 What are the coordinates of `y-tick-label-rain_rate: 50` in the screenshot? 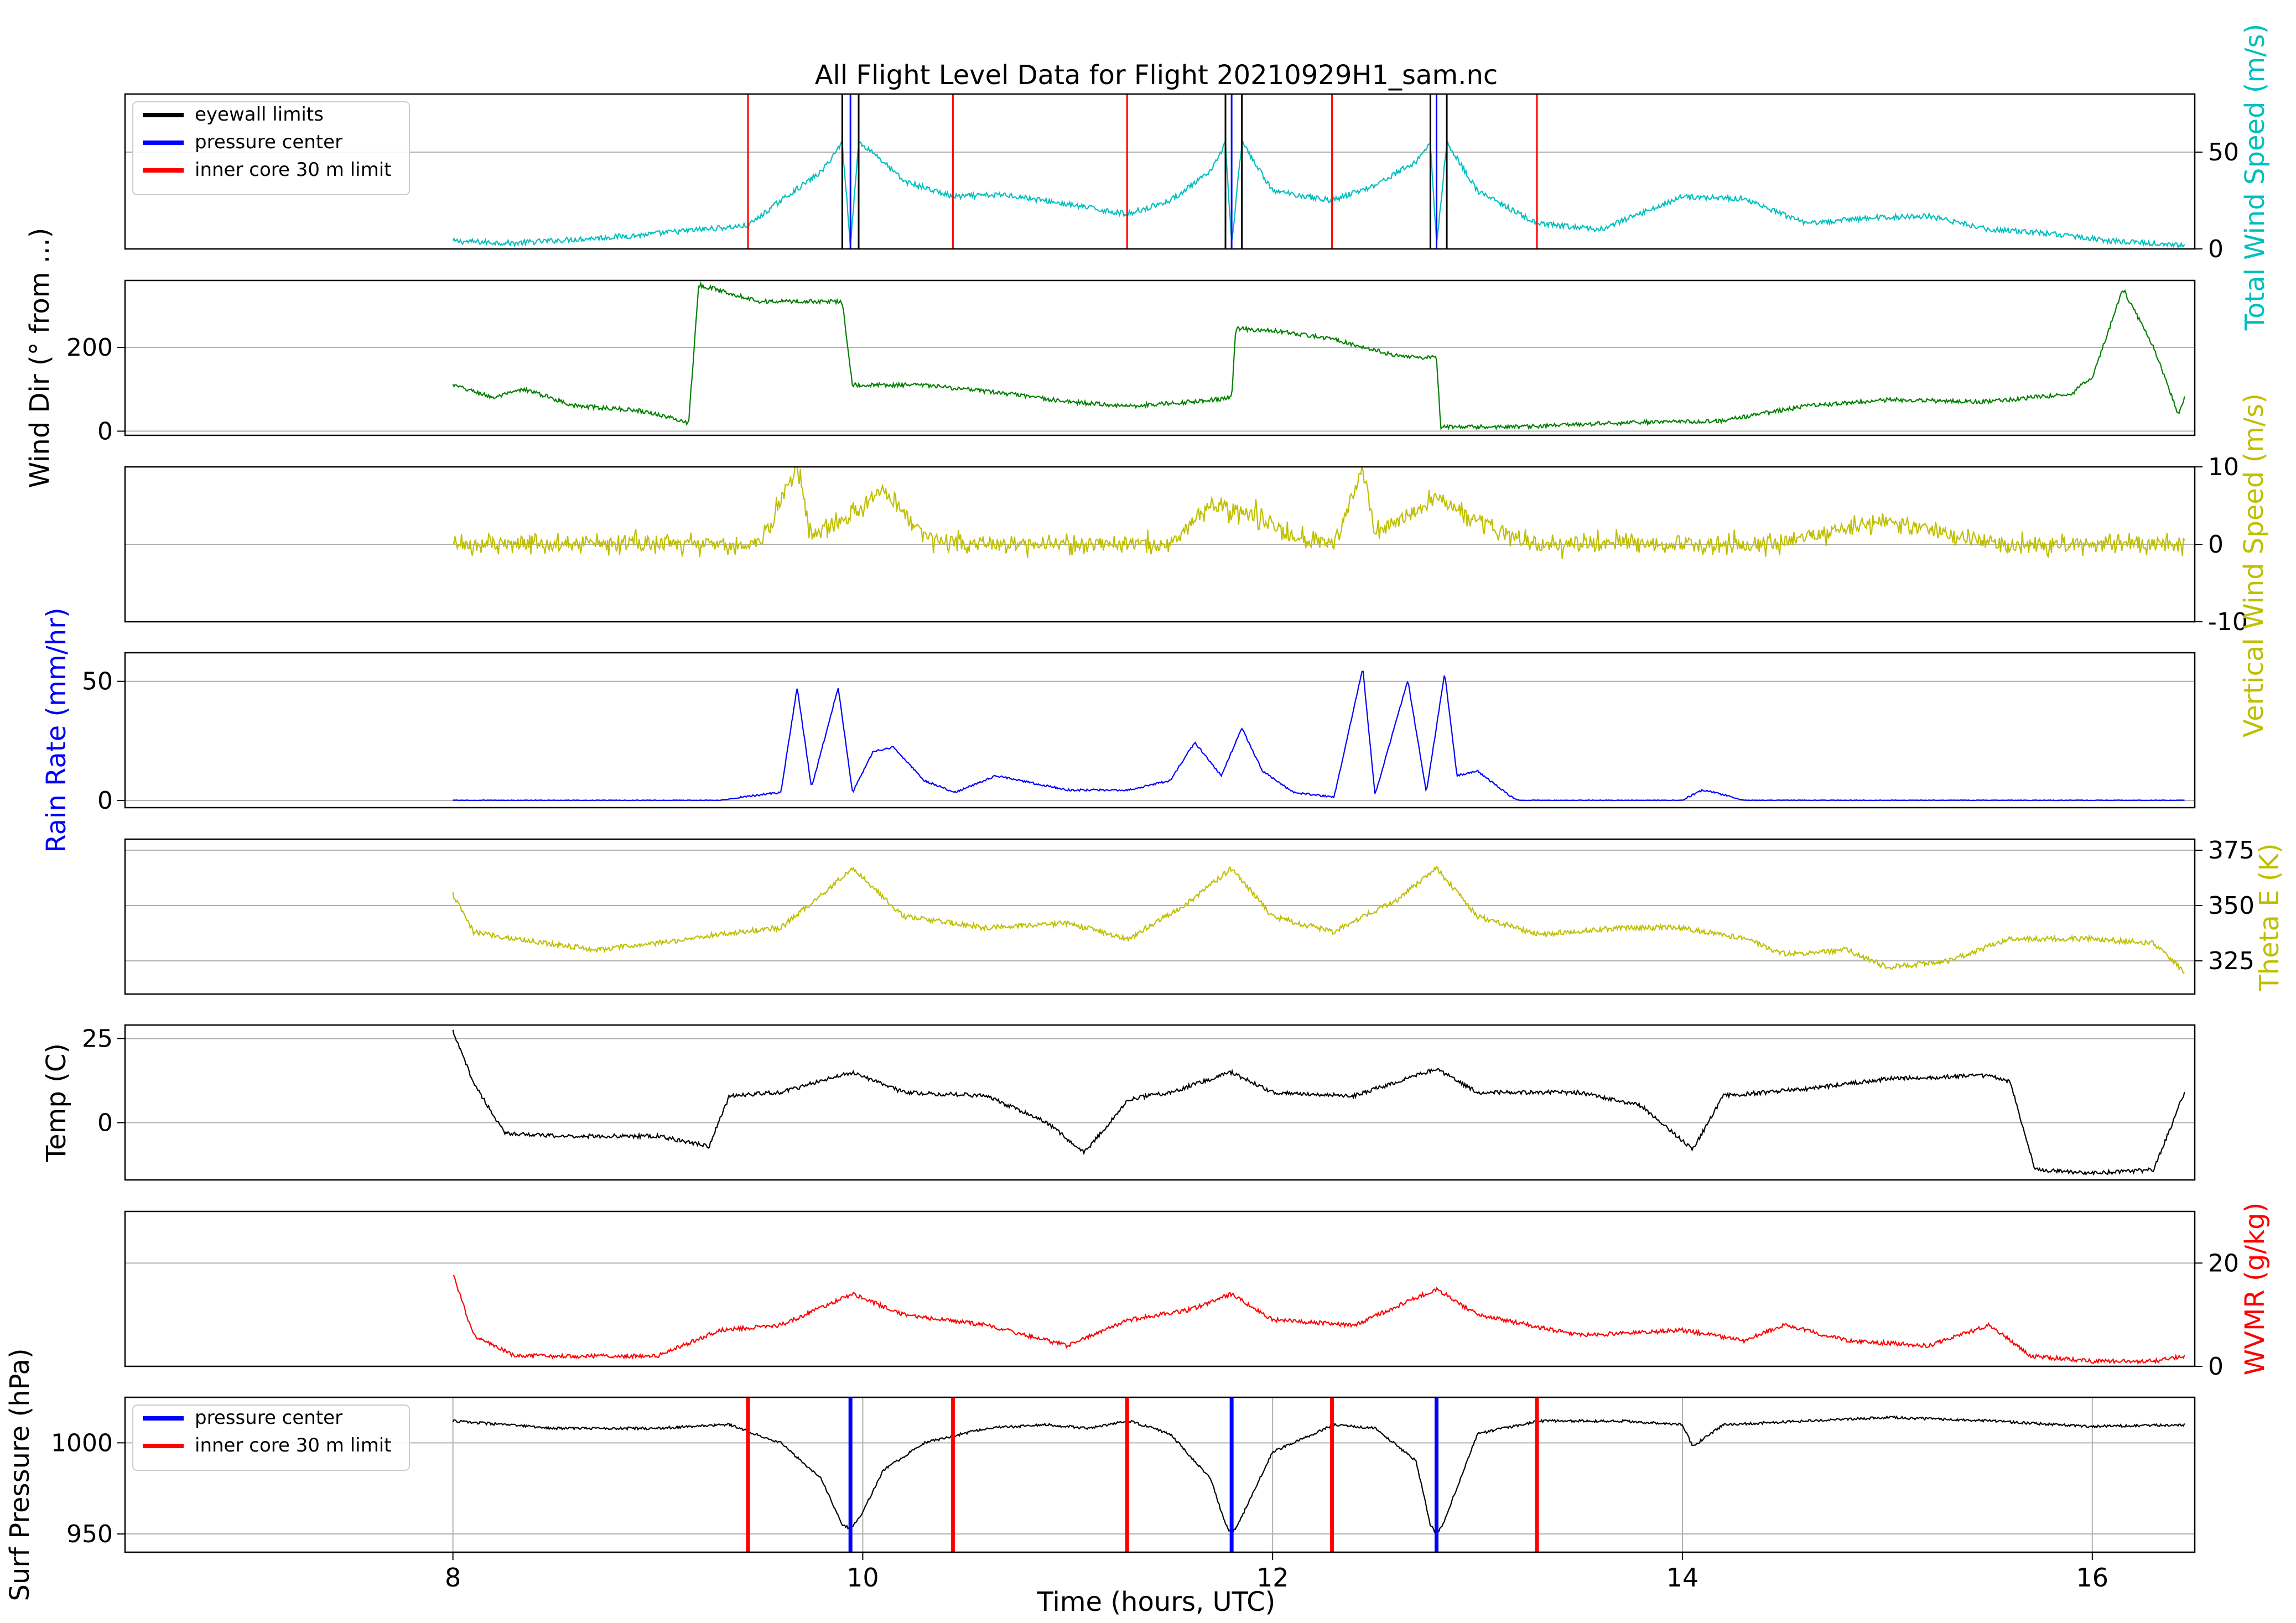 It's located at (97, 682).